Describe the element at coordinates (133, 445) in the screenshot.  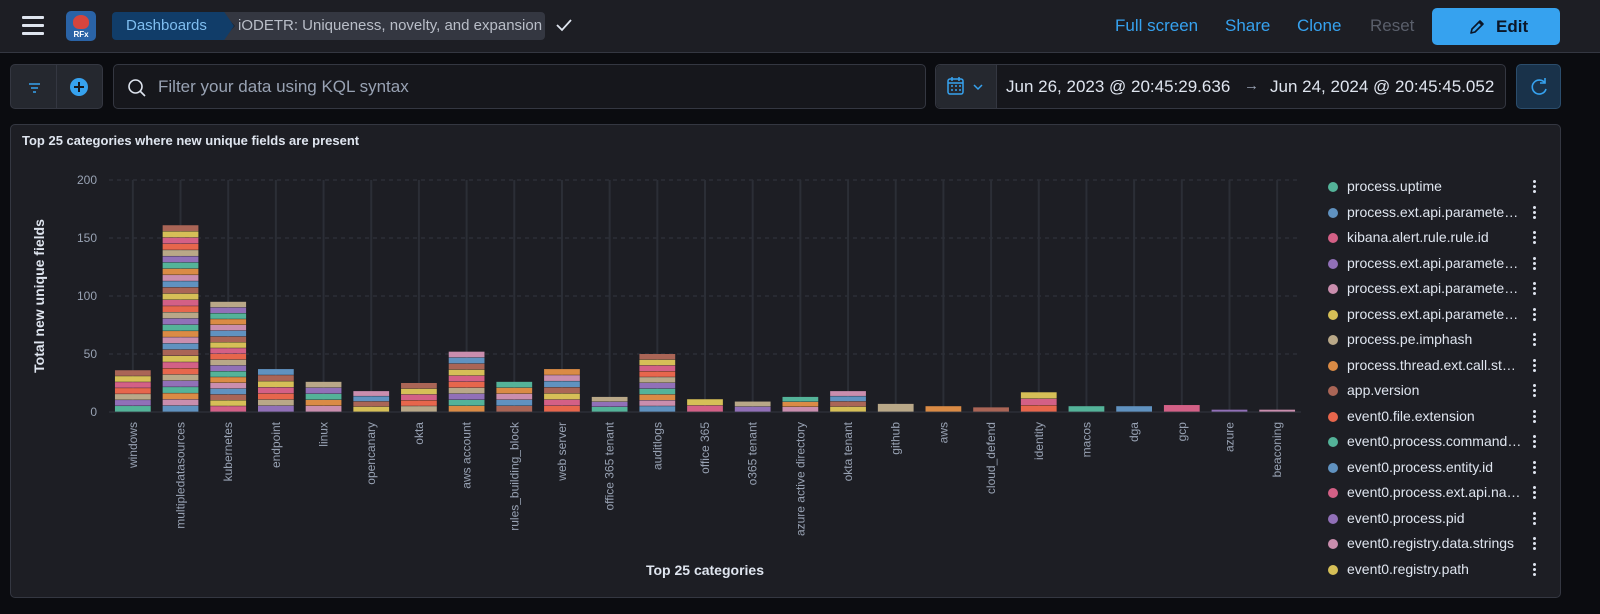
I see `x-tick-label: windows` at that location.